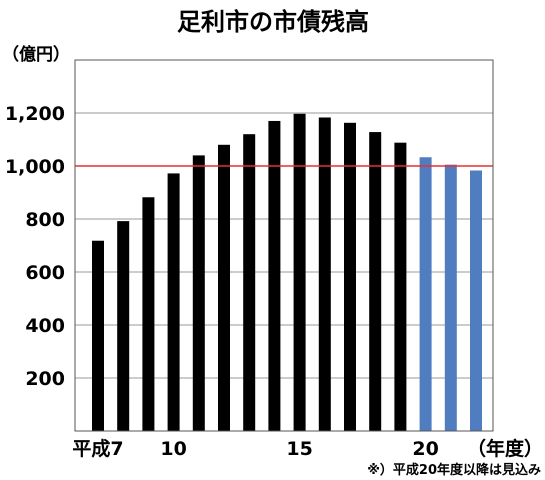 This screenshot has height=480, width=545. Describe the element at coordinates (505, 448) in the screenshot. I see `x-axis-unit-label: （年度）` at that location.